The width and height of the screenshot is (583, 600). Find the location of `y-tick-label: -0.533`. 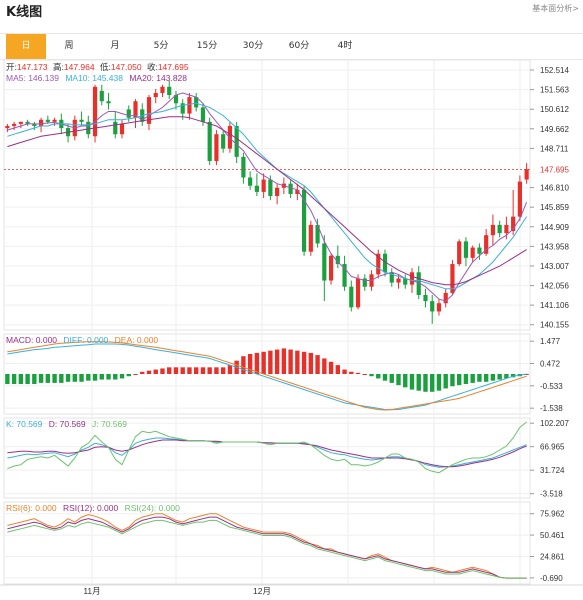

y-tick-label: -0.533 is located at coordinates (551, 386).